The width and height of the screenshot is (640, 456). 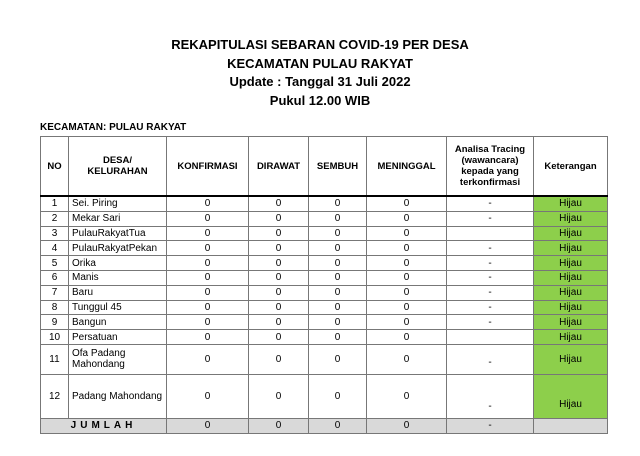 I want to click on column-header: KONFIRMASI, so click(x=207, y=166).